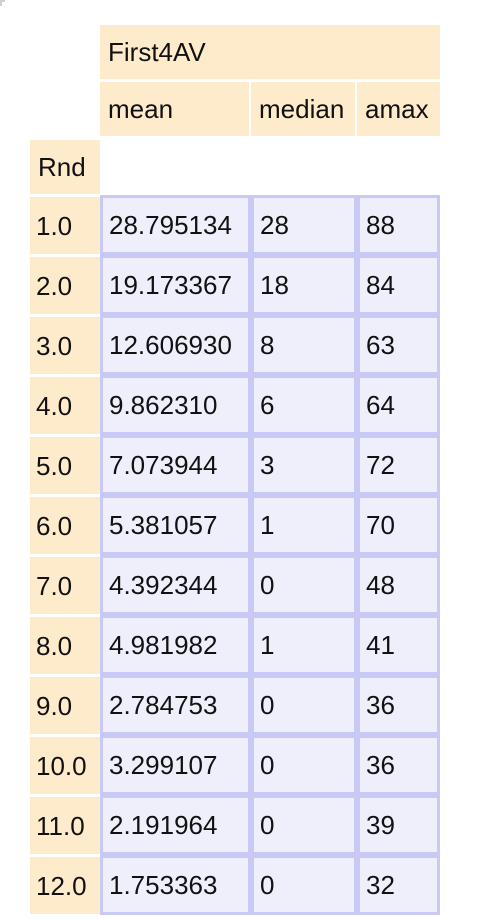 This screenshot has height=920, width=480. I want to click on cell-amax: 88, so click(398, 225).